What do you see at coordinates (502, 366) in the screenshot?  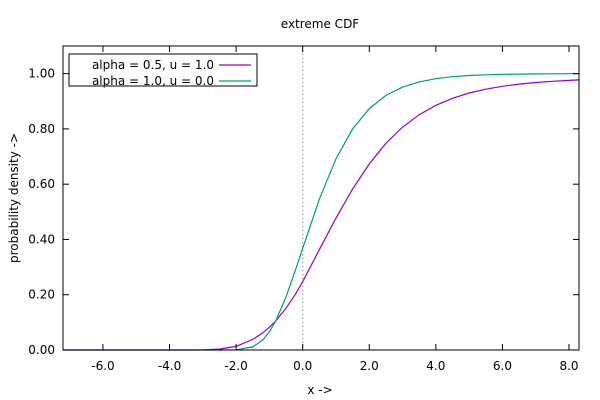 I see `x-tick-label: 6.0` at bounding box center [502, 366].